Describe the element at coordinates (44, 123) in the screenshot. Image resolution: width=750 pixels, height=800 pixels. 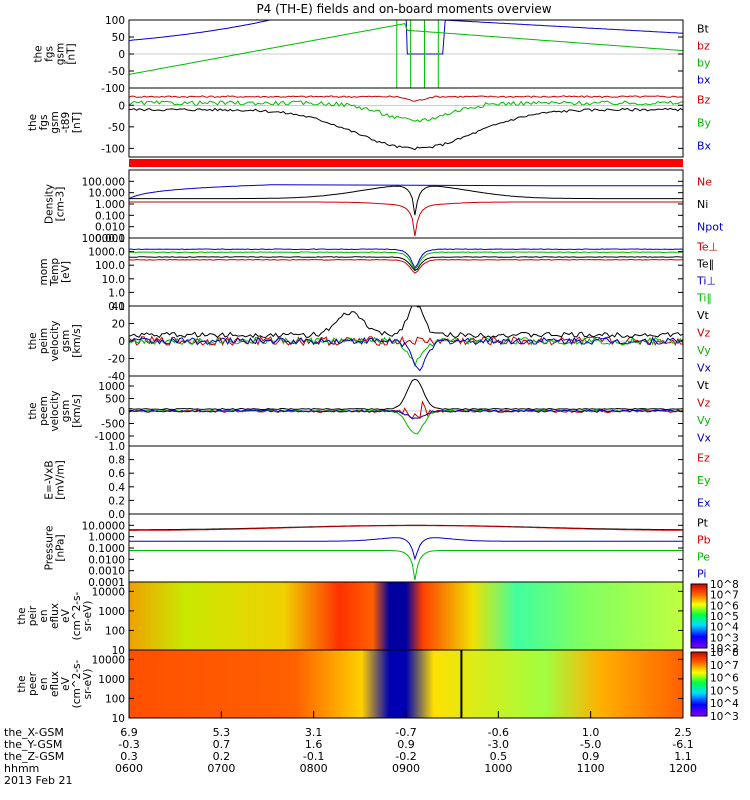
I see `y-axis-label: fgs` at that location.